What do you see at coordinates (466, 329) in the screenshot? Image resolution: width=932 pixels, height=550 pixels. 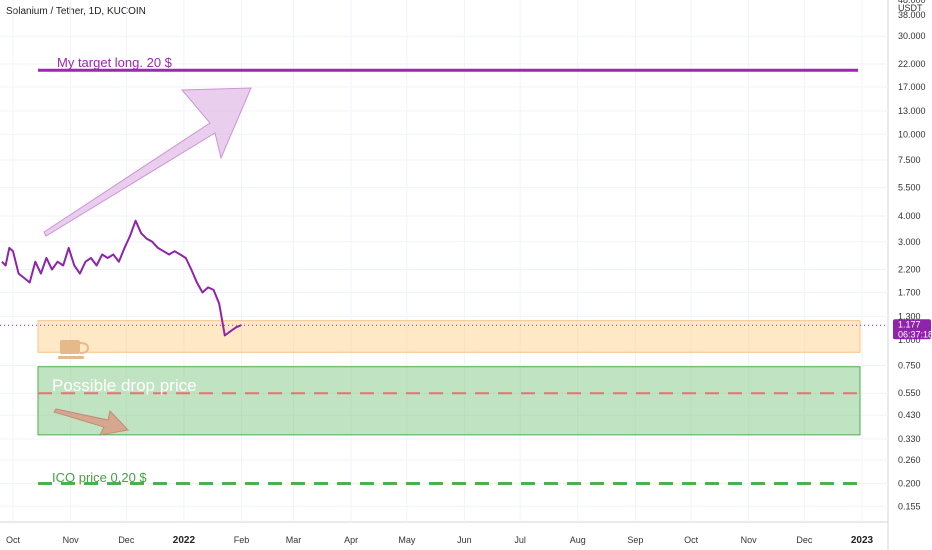 I see `last-price-badge: 1.177 06:37:18` at bounding box center [466, 329].